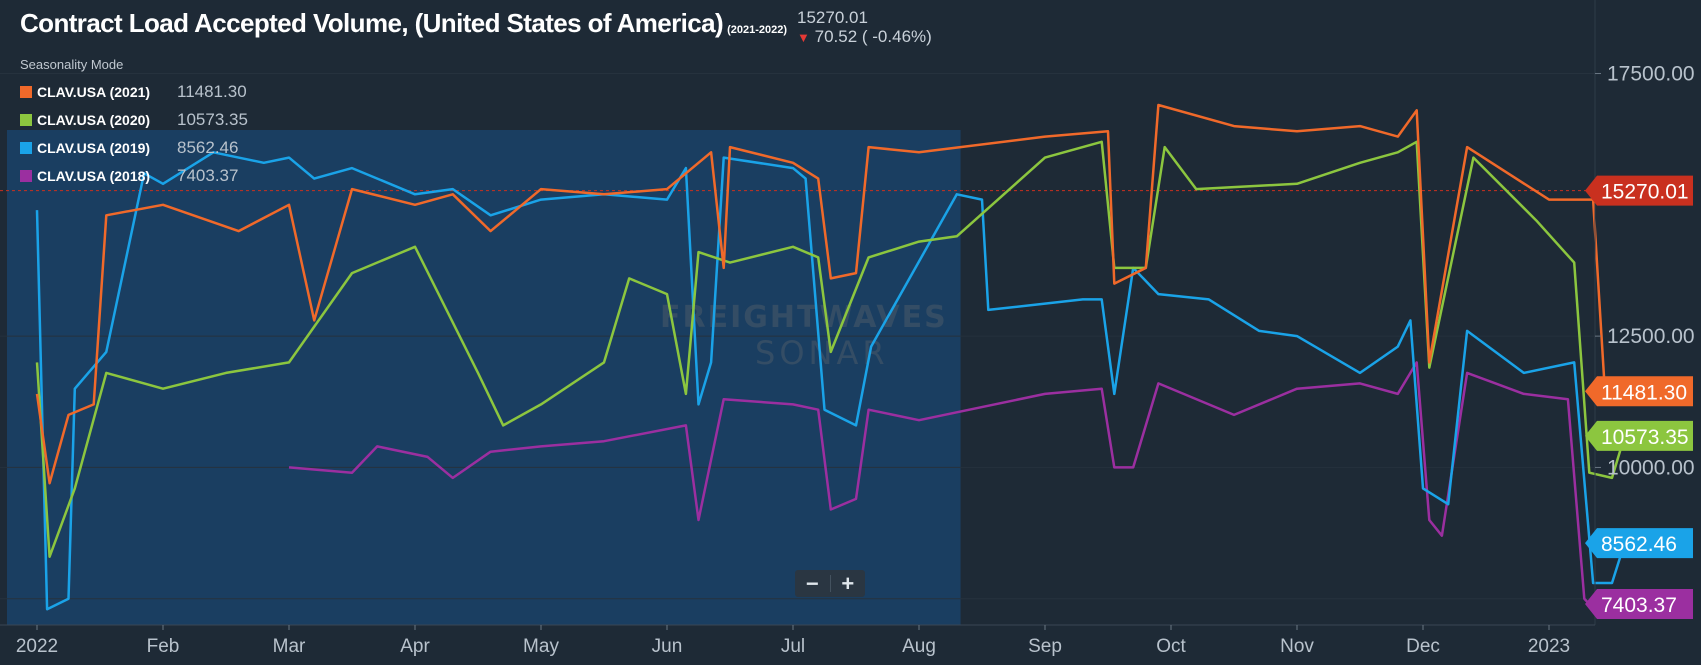 The width and height of the screenshot is (1701, 665). What do you see at coordinates (26, 92) in the screenshot?
I see `legend-swatch-2021` at bounding box center [26, 92].